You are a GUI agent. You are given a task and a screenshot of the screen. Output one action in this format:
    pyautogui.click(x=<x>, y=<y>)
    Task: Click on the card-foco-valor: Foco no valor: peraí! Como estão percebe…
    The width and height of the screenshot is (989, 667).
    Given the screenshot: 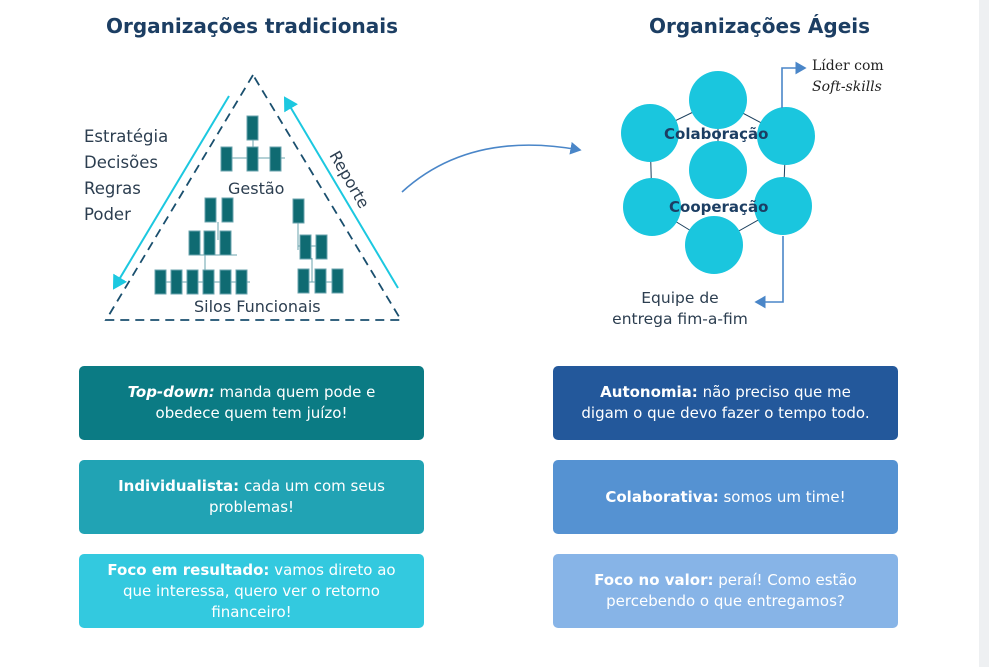 What is the action you would take?
    pyautogui.click(x=725, y=591)
    